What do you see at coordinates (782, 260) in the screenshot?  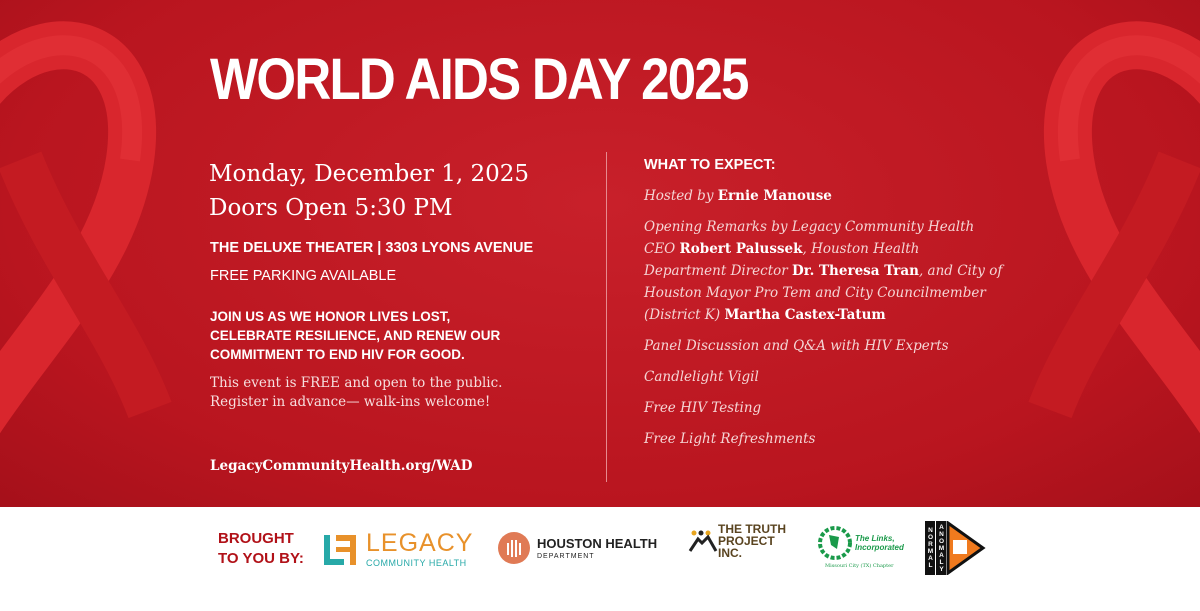 I see `remarks-text: , Houston Health Department Director` at bounding box center [782, 260].